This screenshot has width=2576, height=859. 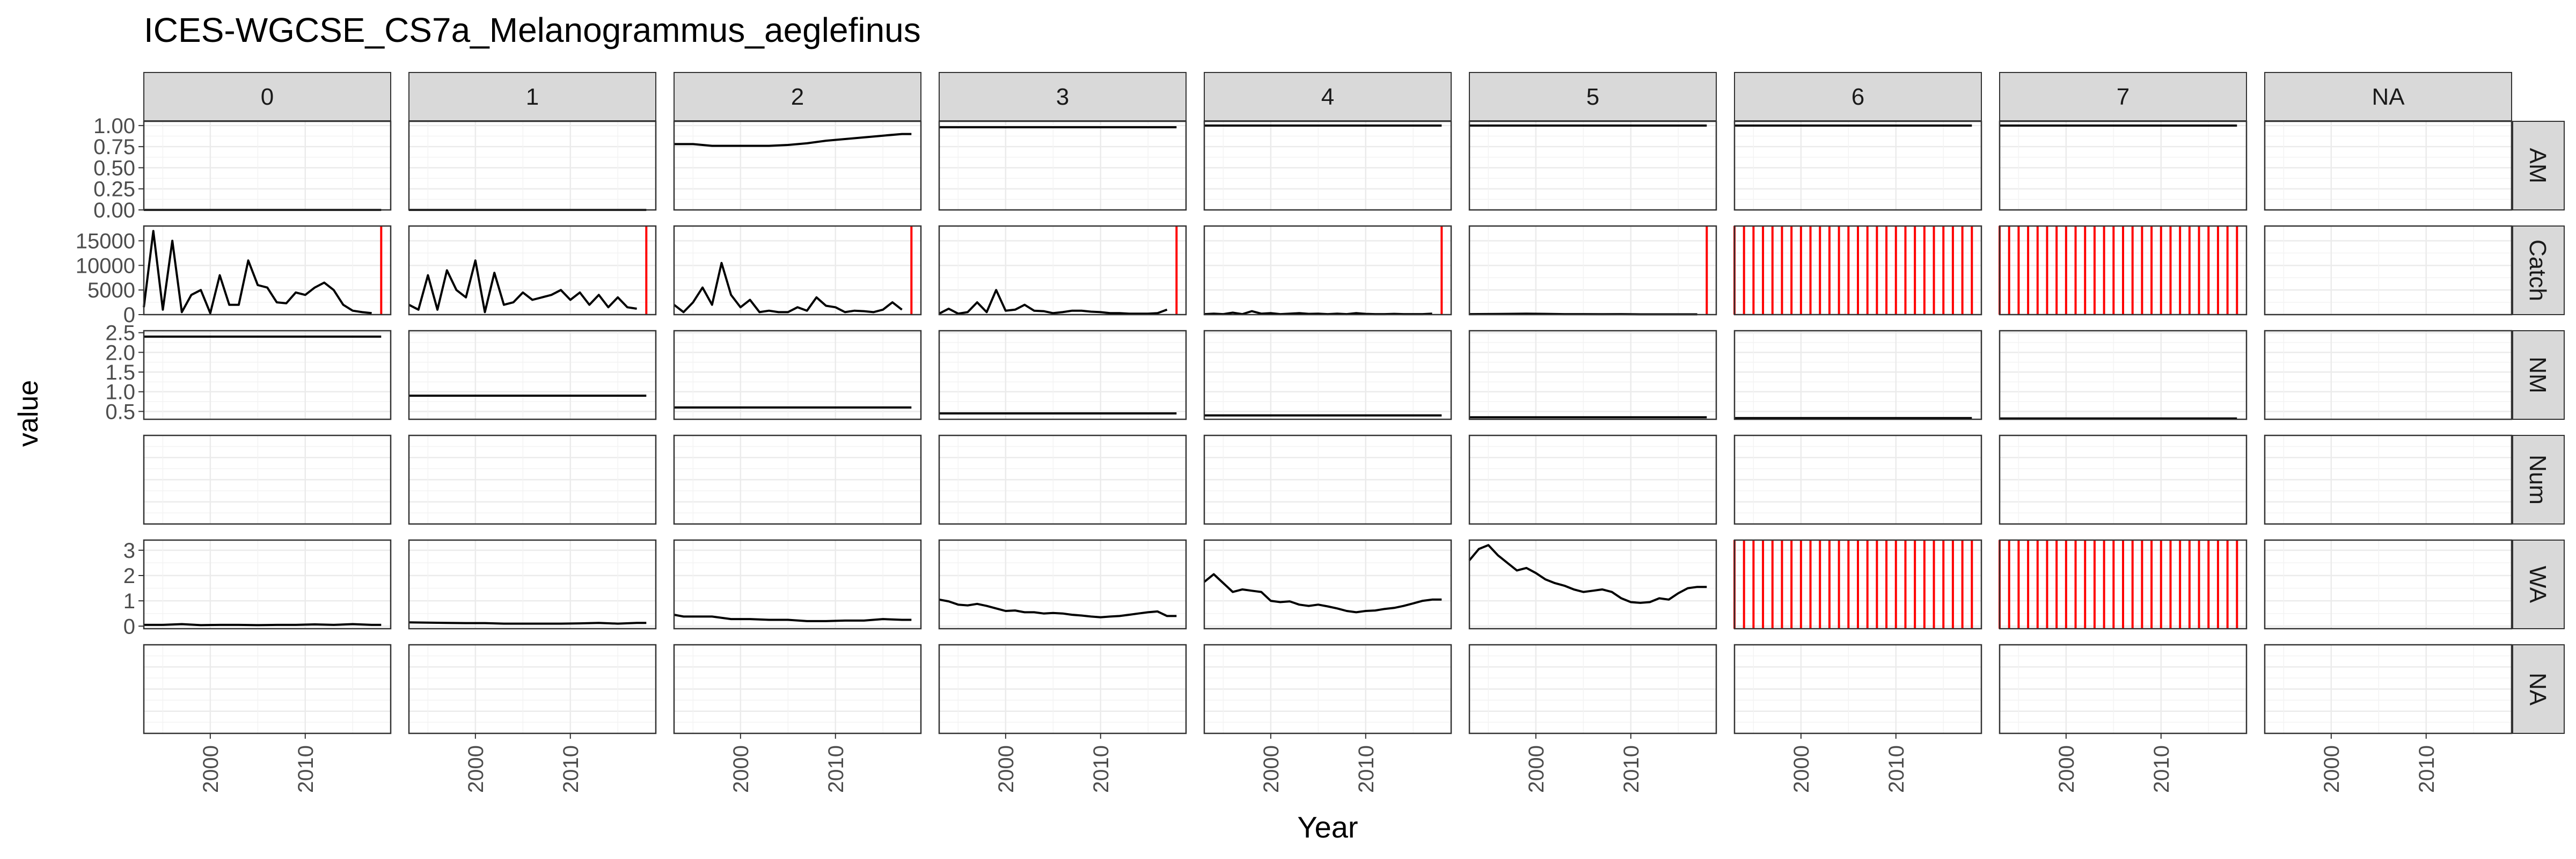 I want to click on row-strip-label-3: Num, so click(x=2537, y=480).